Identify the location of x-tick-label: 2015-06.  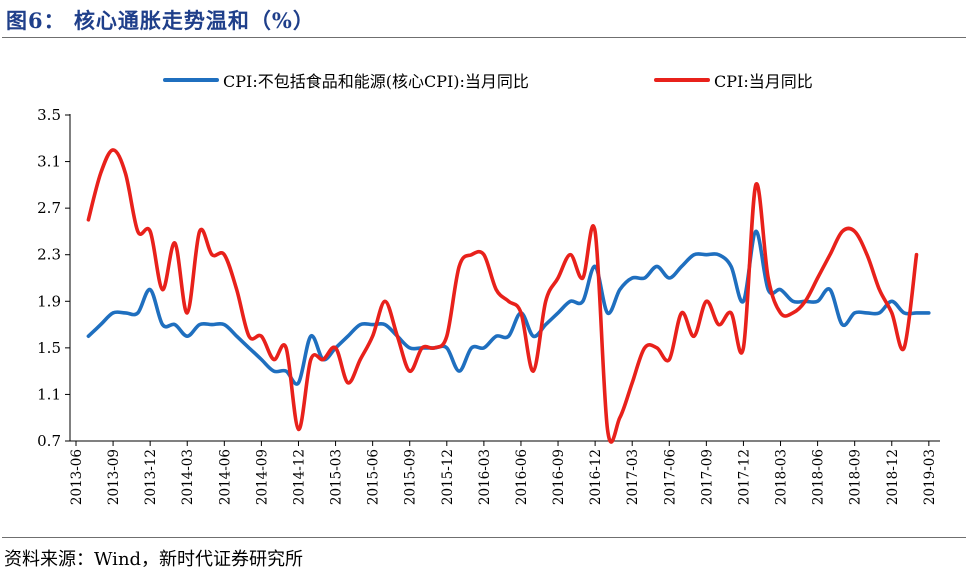
(374, 477).